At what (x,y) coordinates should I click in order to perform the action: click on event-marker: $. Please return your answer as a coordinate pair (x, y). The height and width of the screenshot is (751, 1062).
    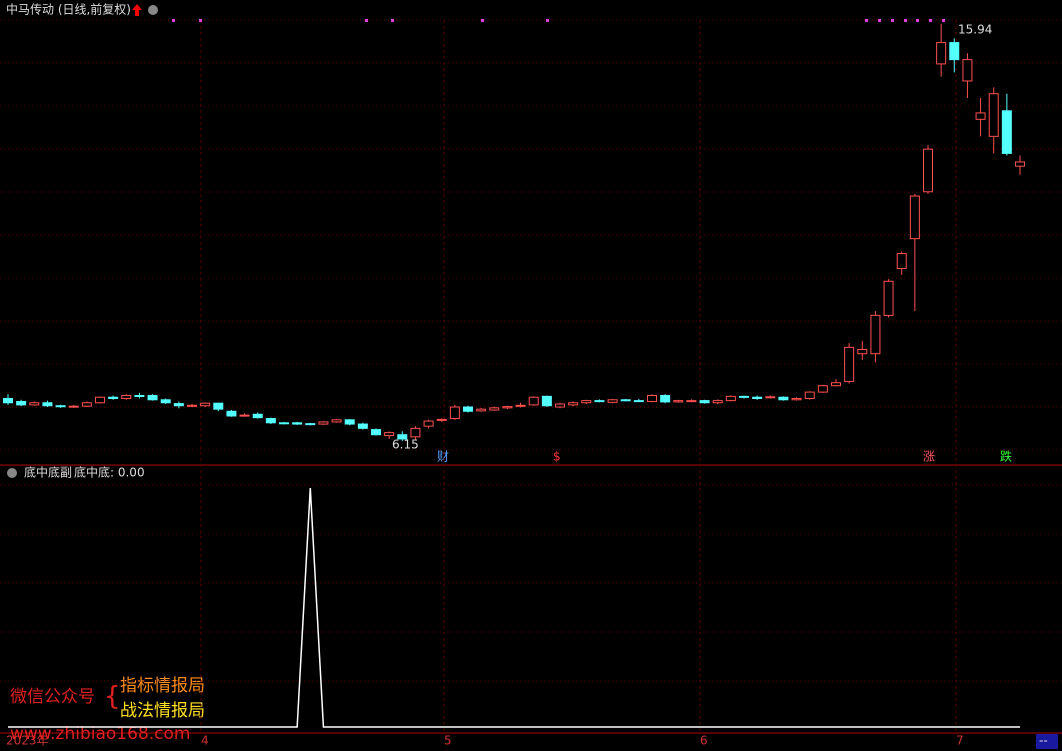
    Looking at the image, I should click on (557, 457).